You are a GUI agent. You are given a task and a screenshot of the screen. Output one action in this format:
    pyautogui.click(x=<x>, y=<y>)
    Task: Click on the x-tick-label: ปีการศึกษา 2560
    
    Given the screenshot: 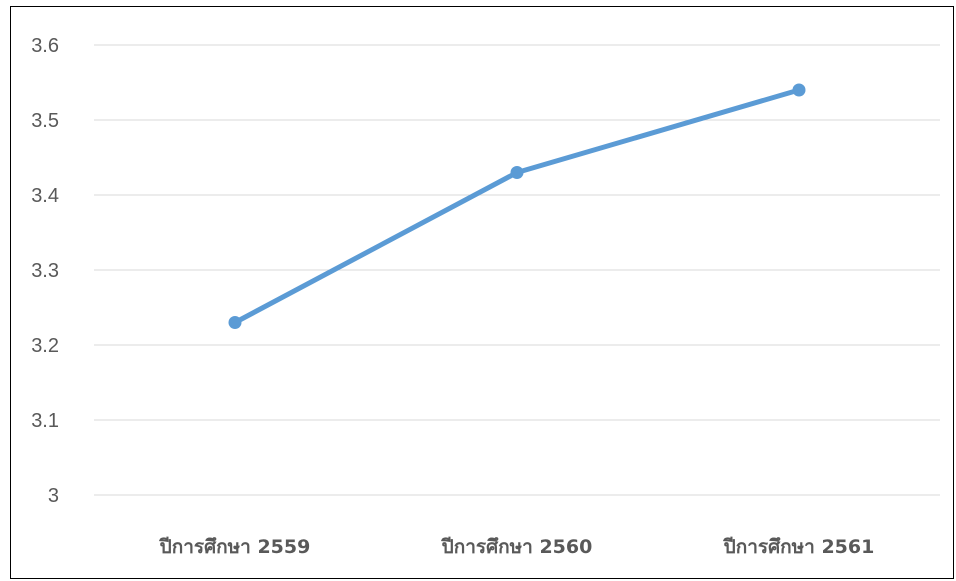 What is the action you would take?
    pyautogui.click(x=516, y=547)
    